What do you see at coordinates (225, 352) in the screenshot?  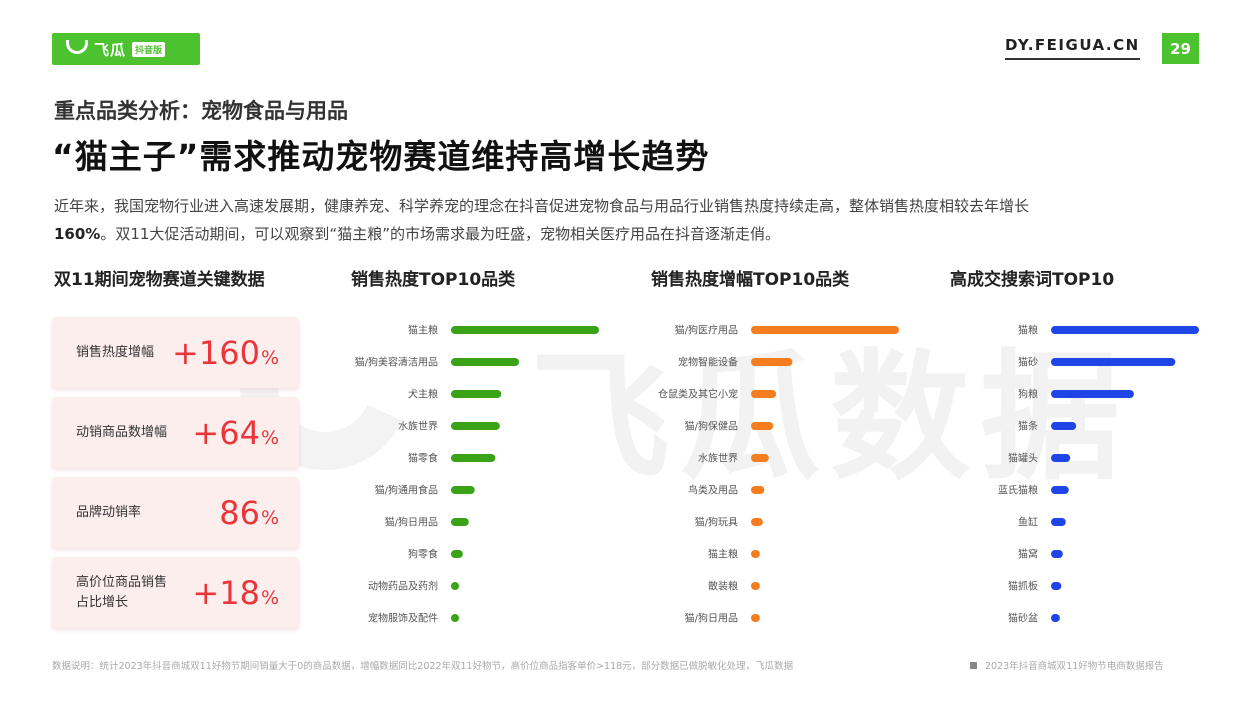 I see `kpi-value: +160%` at bounding box center [225, 352].